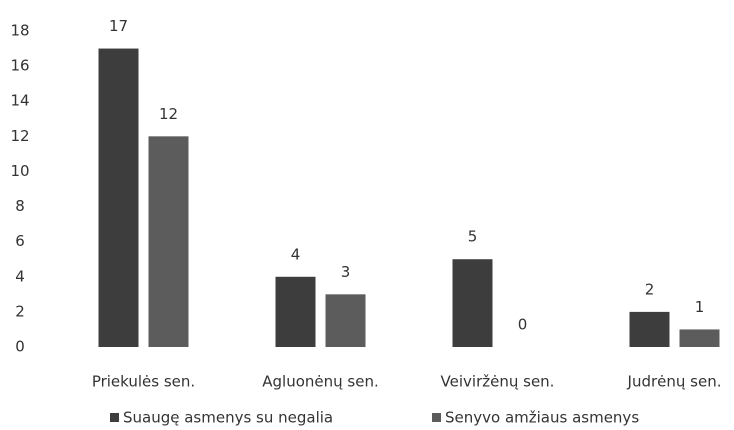 Image resolution: width=734 pixels, height=430 pixels. Describe the element at coordinates (320, 382) in the screenshot. I see `x-tick-label: Agluonėnų sen.` at that location.